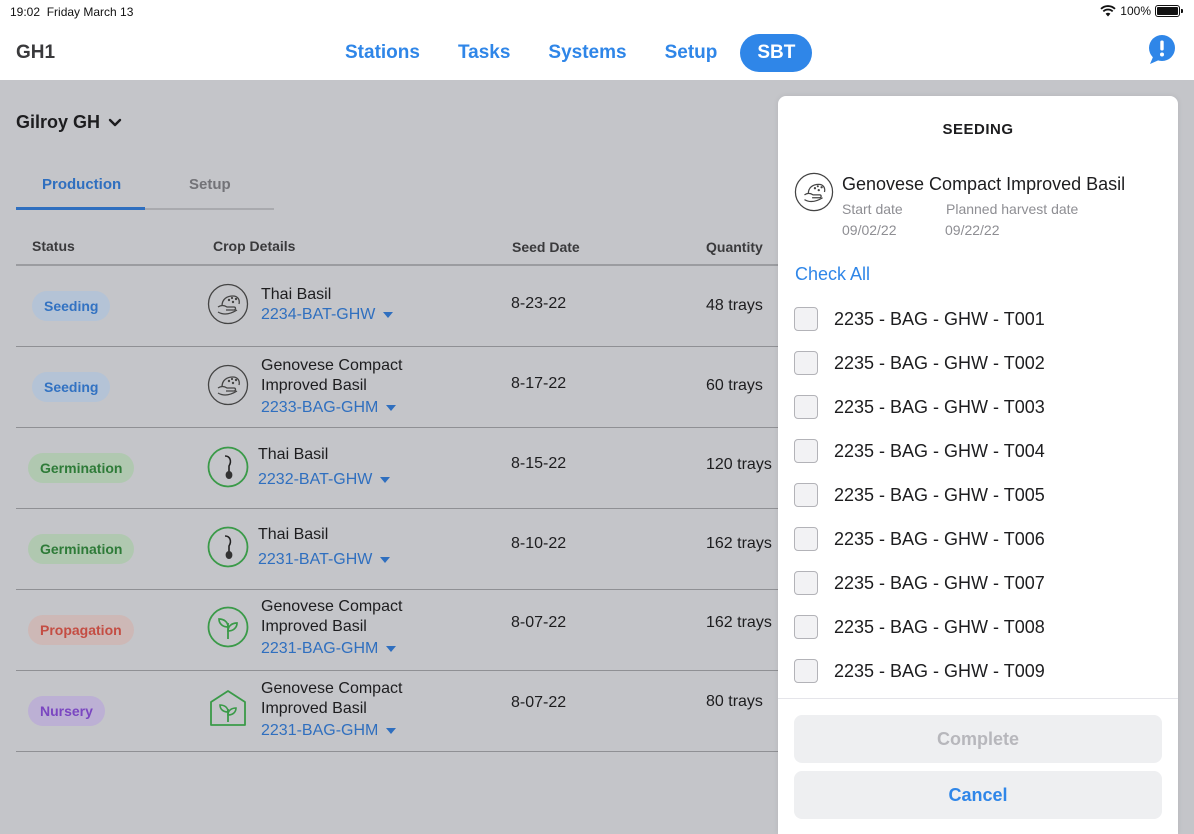 The height and width of the screenshot is (834, 1194). What do you see at coordinates (397, 248) in the screenshot?
I see `table-header: Status Crop Details Seed Date Quantity` at bounding box center [397, 248].